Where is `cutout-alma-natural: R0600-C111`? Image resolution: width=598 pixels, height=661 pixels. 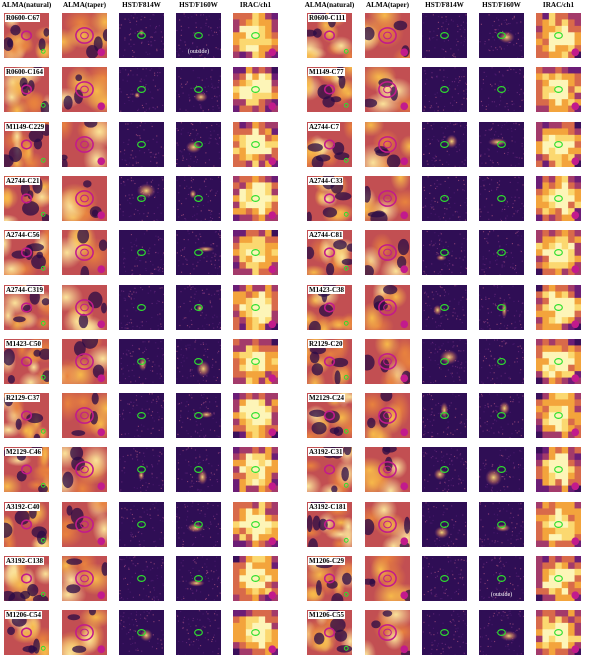
cutout-alma-natural: R0600-C111 is located at coordinates (329, 35).